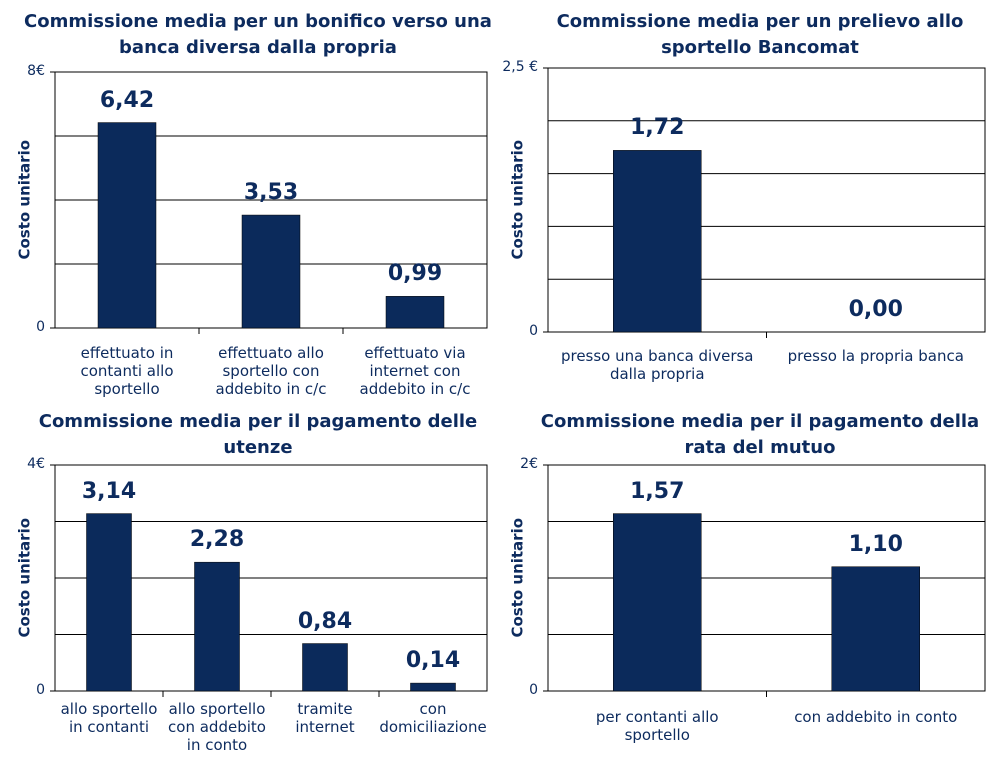 This screenshot has height=758, width=990. What do you see at coordinates (109, 718) in the screenshot?
I see `x-tick-label: allo sportello in contanti` at bounding box center [109, 718].